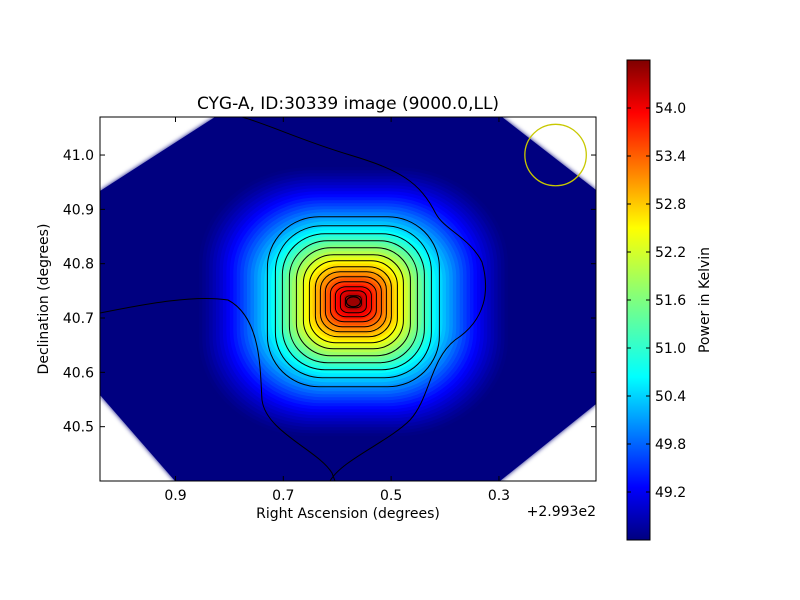 The width and height of the screenshot is (800, 600). I want to click on chart-title: CYG-A, ID:30339 image (9000.0,LL), so click(348, 104).